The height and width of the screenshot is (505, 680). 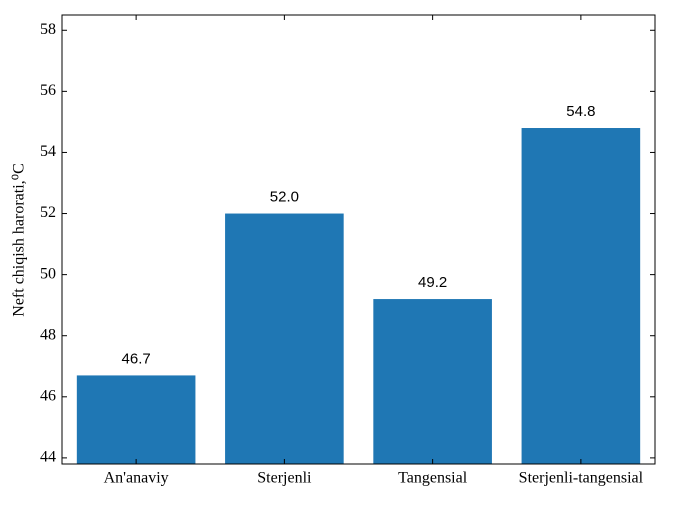 I want to click on x-tick-label: Sterjenli-tangensial, so click(x=581, y=478).